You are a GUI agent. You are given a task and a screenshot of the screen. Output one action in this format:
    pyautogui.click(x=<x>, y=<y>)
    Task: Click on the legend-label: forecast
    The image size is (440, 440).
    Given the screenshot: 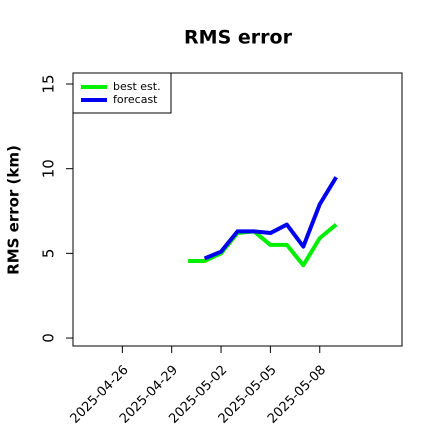 What is the action you would take?
    pyautogui.click(x=135, y=99)
    